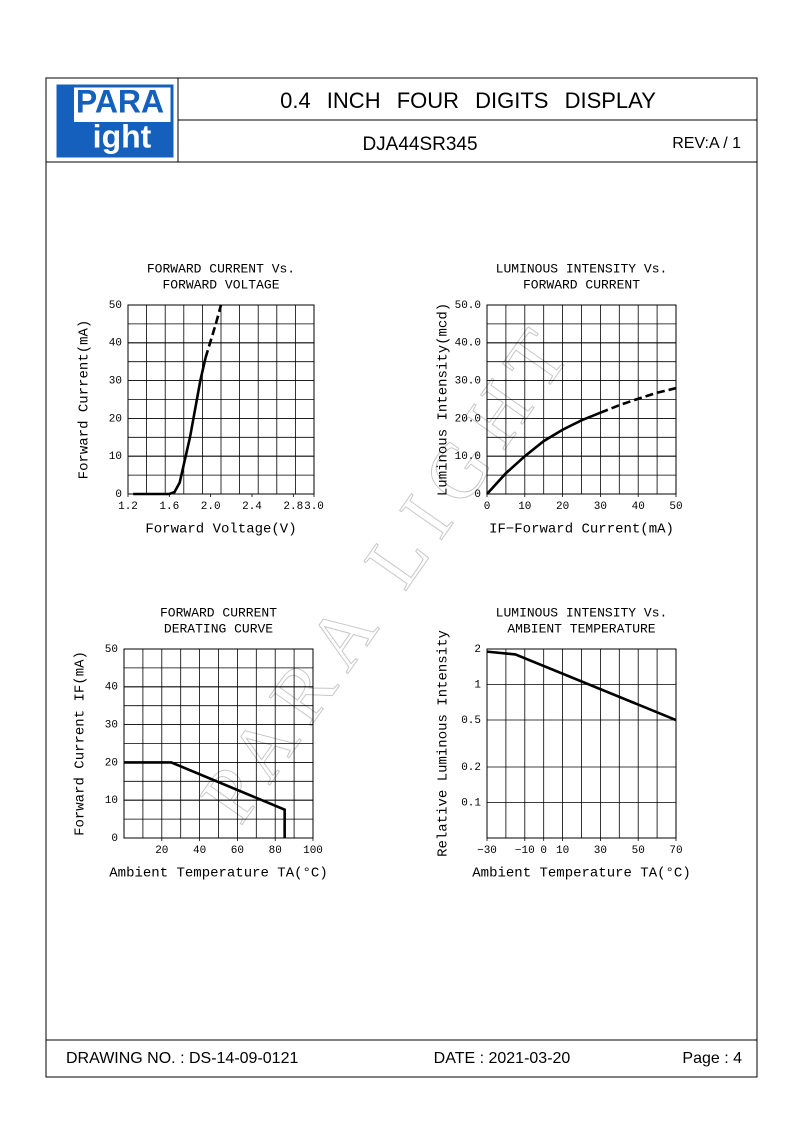  Describe the element at coordinates (128, 507) in the screenshot. I see `x-tick-label: 1.2` at that location.